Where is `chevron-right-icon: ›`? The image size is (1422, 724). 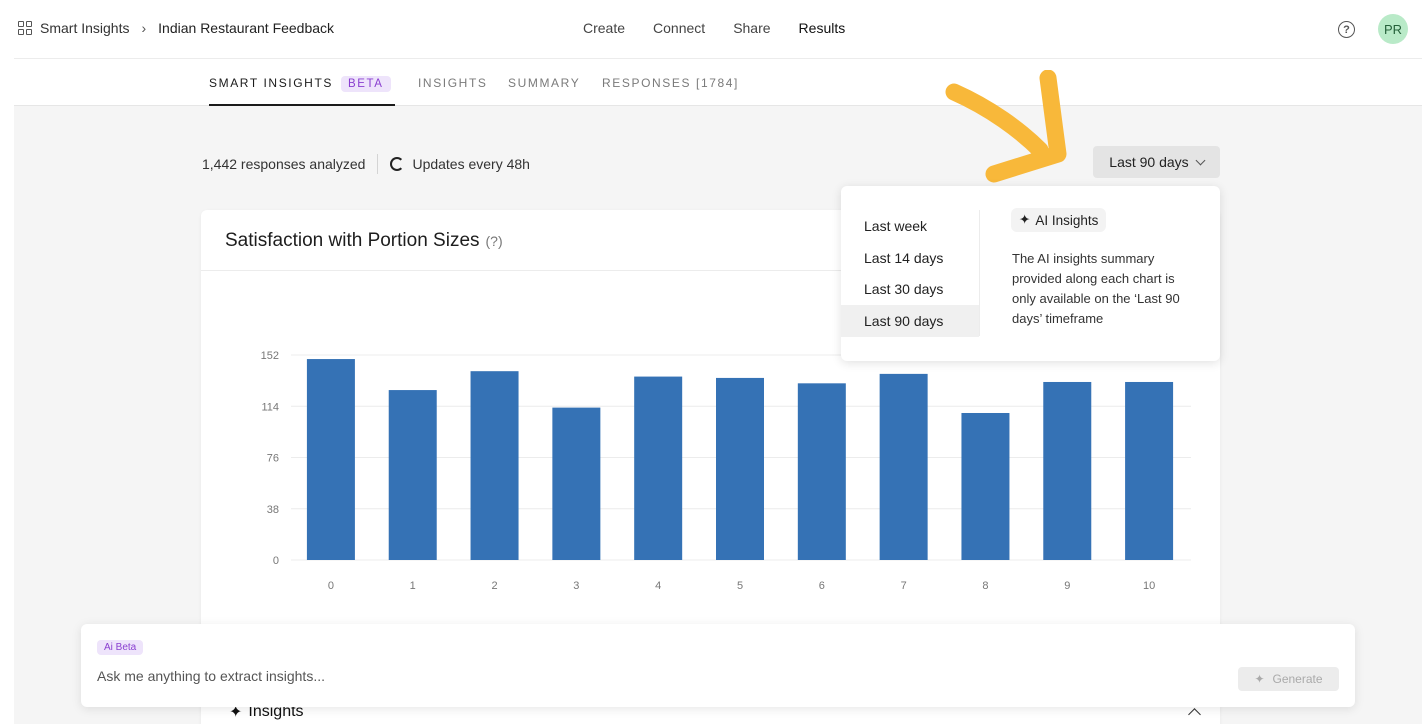 chevron-right-icon: › is located at coordinates (144, 28).